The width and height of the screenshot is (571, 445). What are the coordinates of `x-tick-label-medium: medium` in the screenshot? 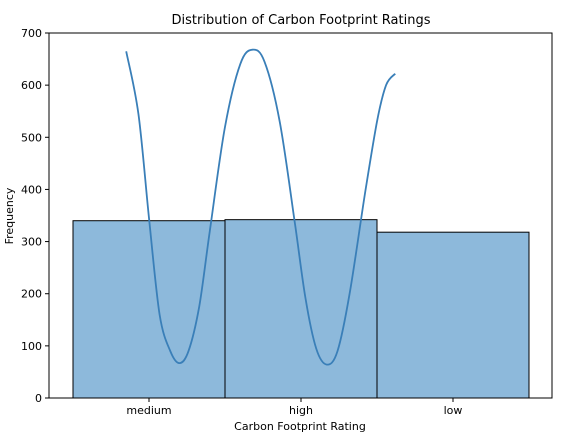 It's located at (148, 410).